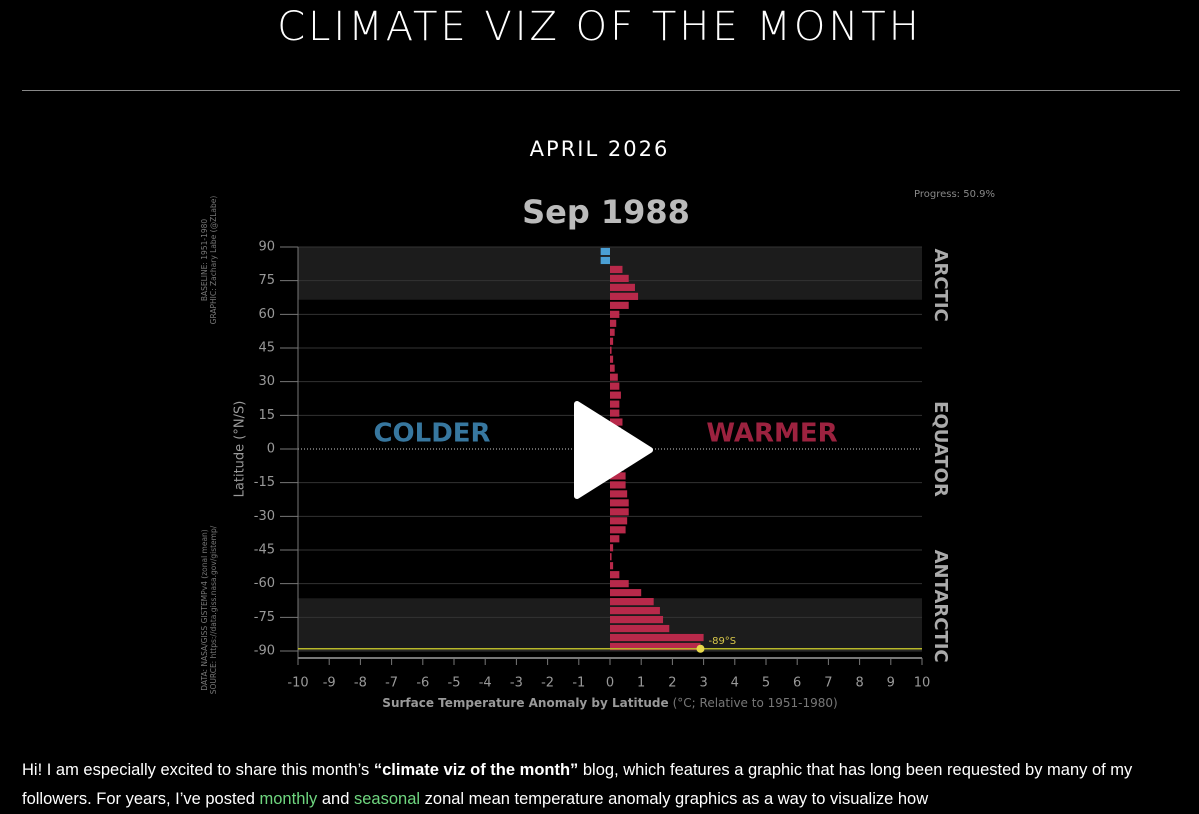 This screenshot has height=814, width=1199. I want to click on warmer-label: WARMER, so click(771, 434).